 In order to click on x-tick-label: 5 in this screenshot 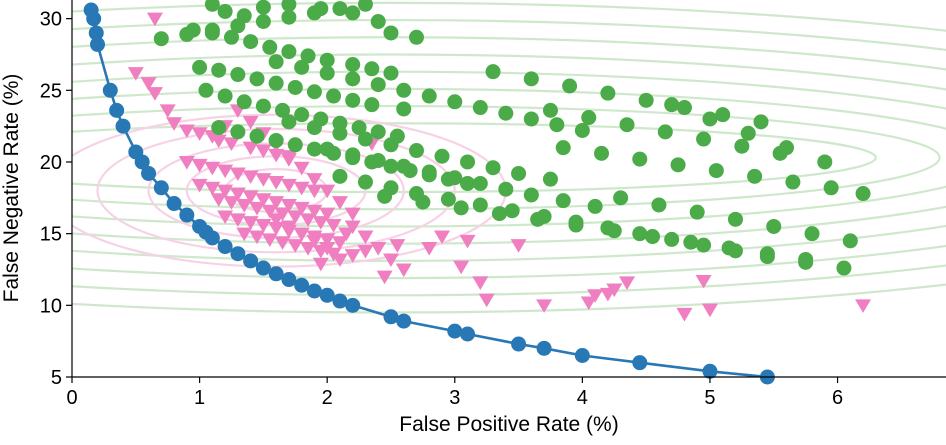, I will do `click(709, 398)`.